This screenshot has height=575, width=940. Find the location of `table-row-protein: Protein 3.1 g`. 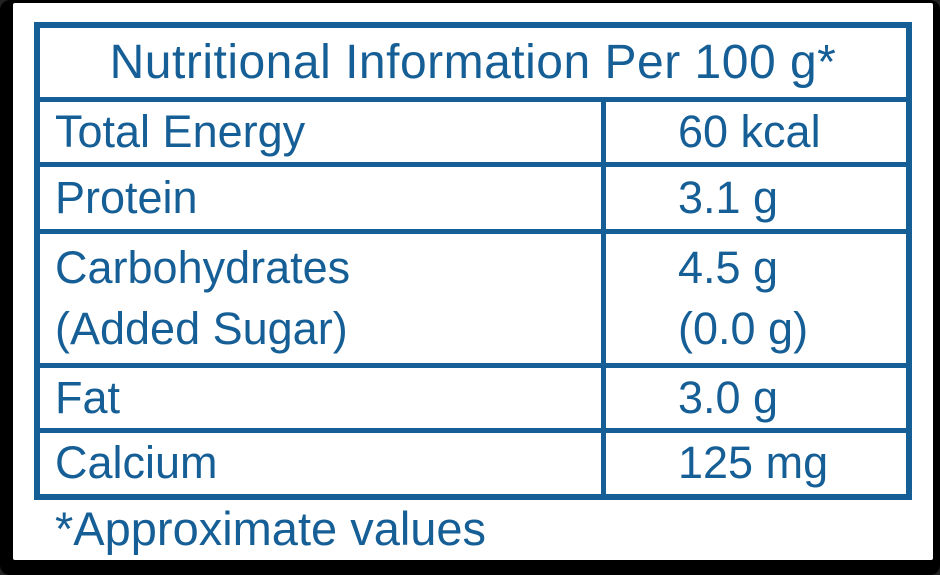

table-row-protein: Protein 3.1 g is located at coordinates (473, 196).